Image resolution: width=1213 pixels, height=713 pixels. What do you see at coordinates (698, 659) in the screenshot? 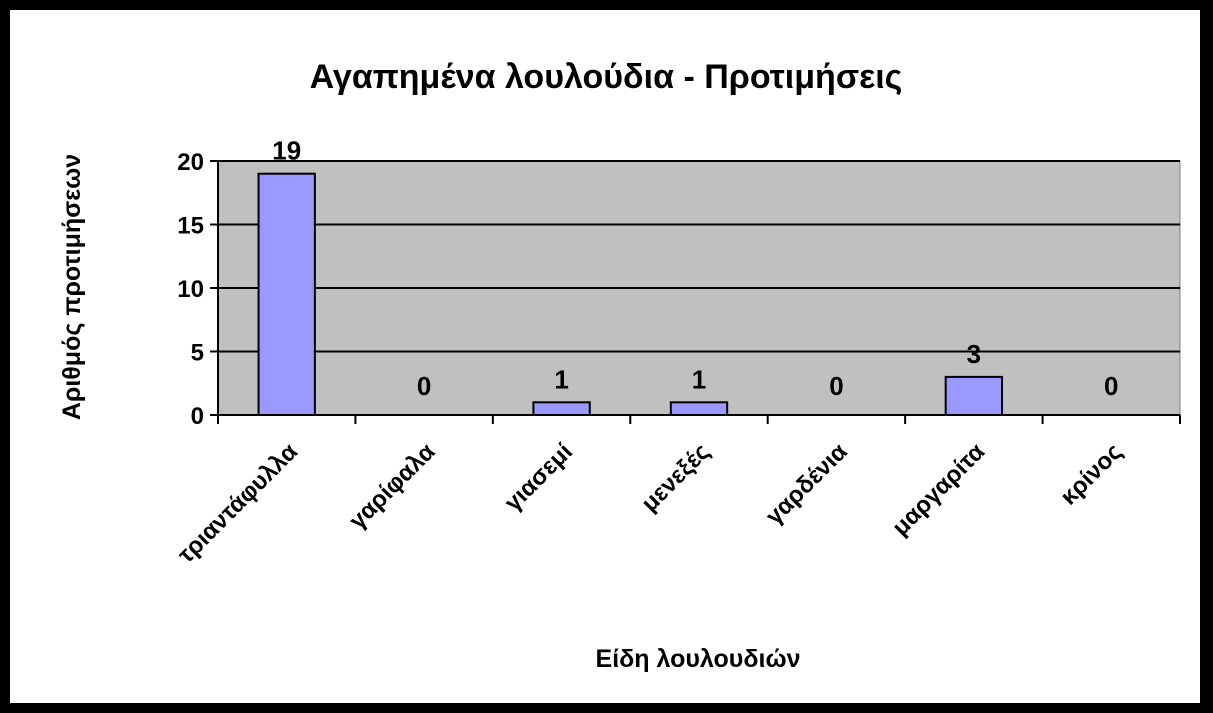
I see `x-axis-title: Είδη λουλουδιών` at bounding box center [698, 659].